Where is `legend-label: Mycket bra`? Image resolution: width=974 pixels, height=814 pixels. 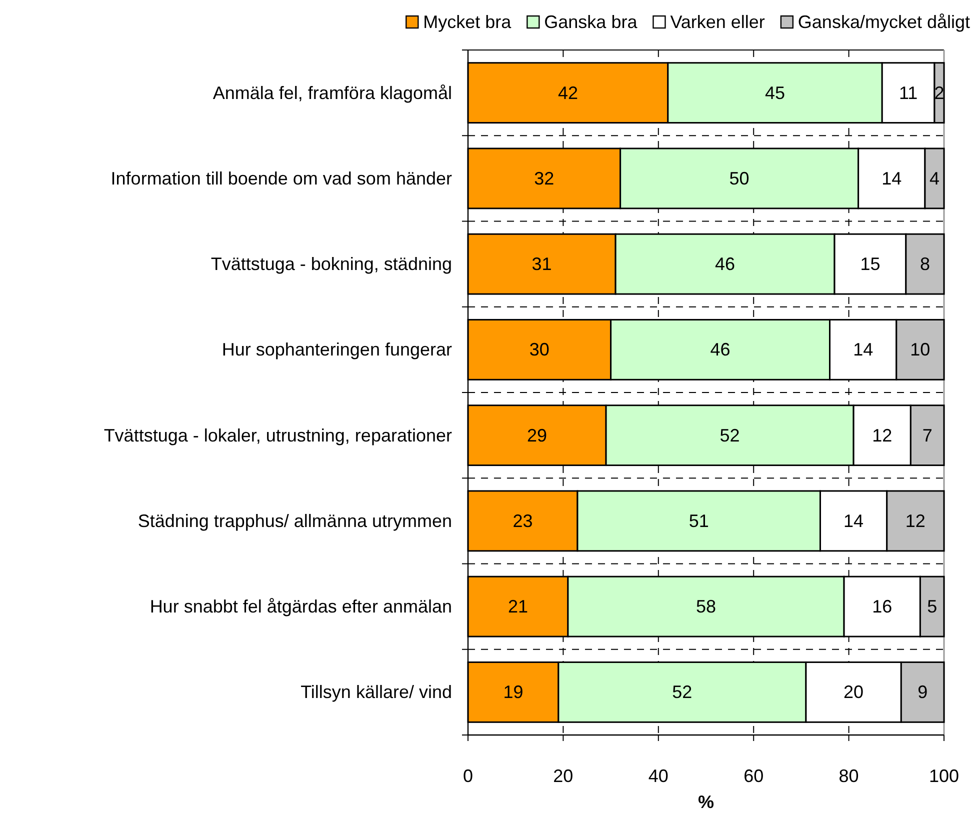 legend-label: Mycket bra is located at coordinates (467, 22).